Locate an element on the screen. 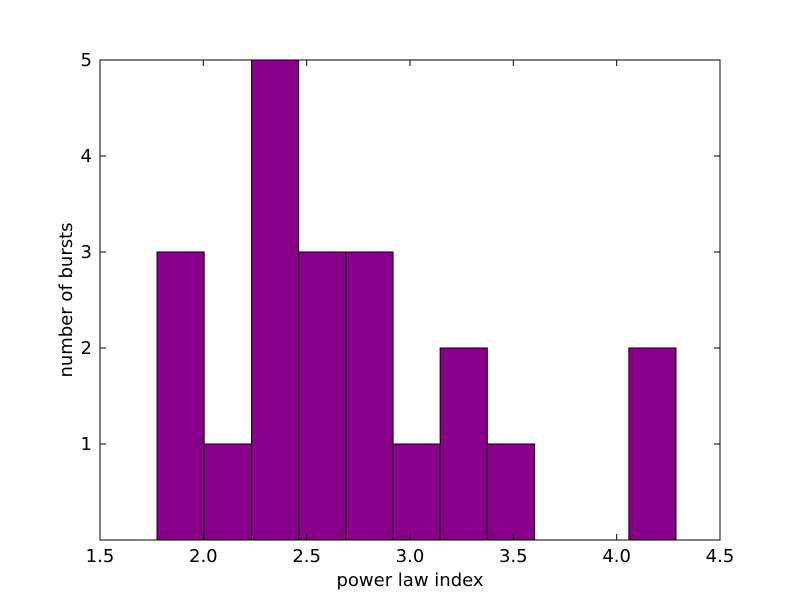 The width and height of the screenshot is (800, 600). y-tick-label: 3 is located at coordinates (86, 252).